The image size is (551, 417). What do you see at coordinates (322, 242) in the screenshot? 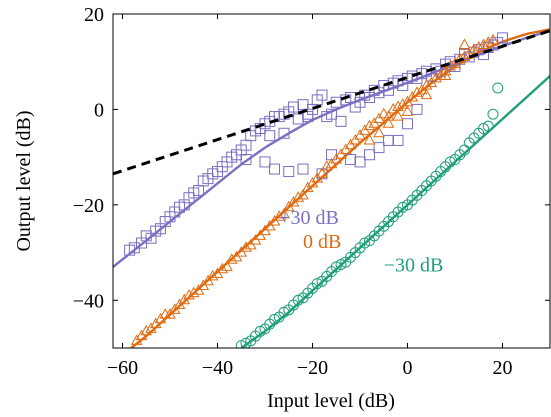
I see `series-label-0-db: 0 dB` at bounding box center [322, 242].